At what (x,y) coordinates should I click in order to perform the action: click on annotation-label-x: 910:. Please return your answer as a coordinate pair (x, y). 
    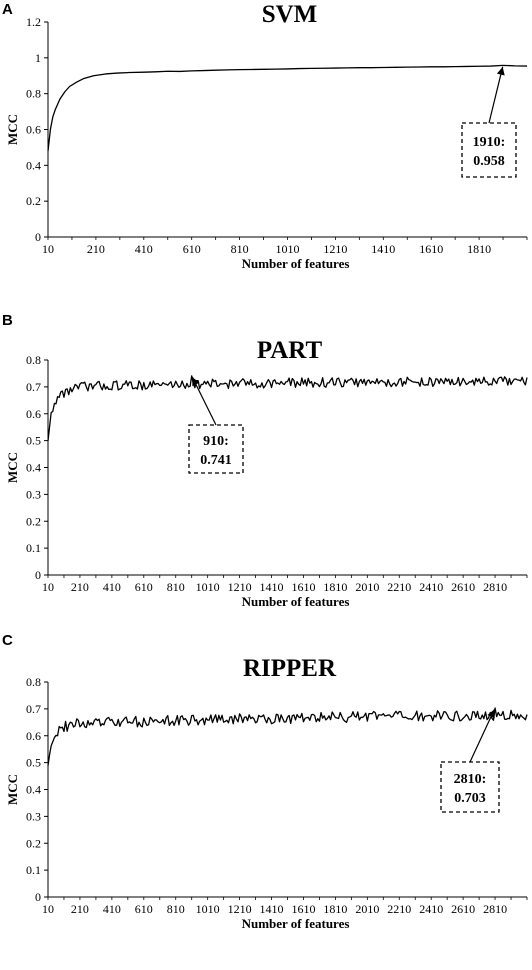
    Looking at the image, I should click on (216, 441).